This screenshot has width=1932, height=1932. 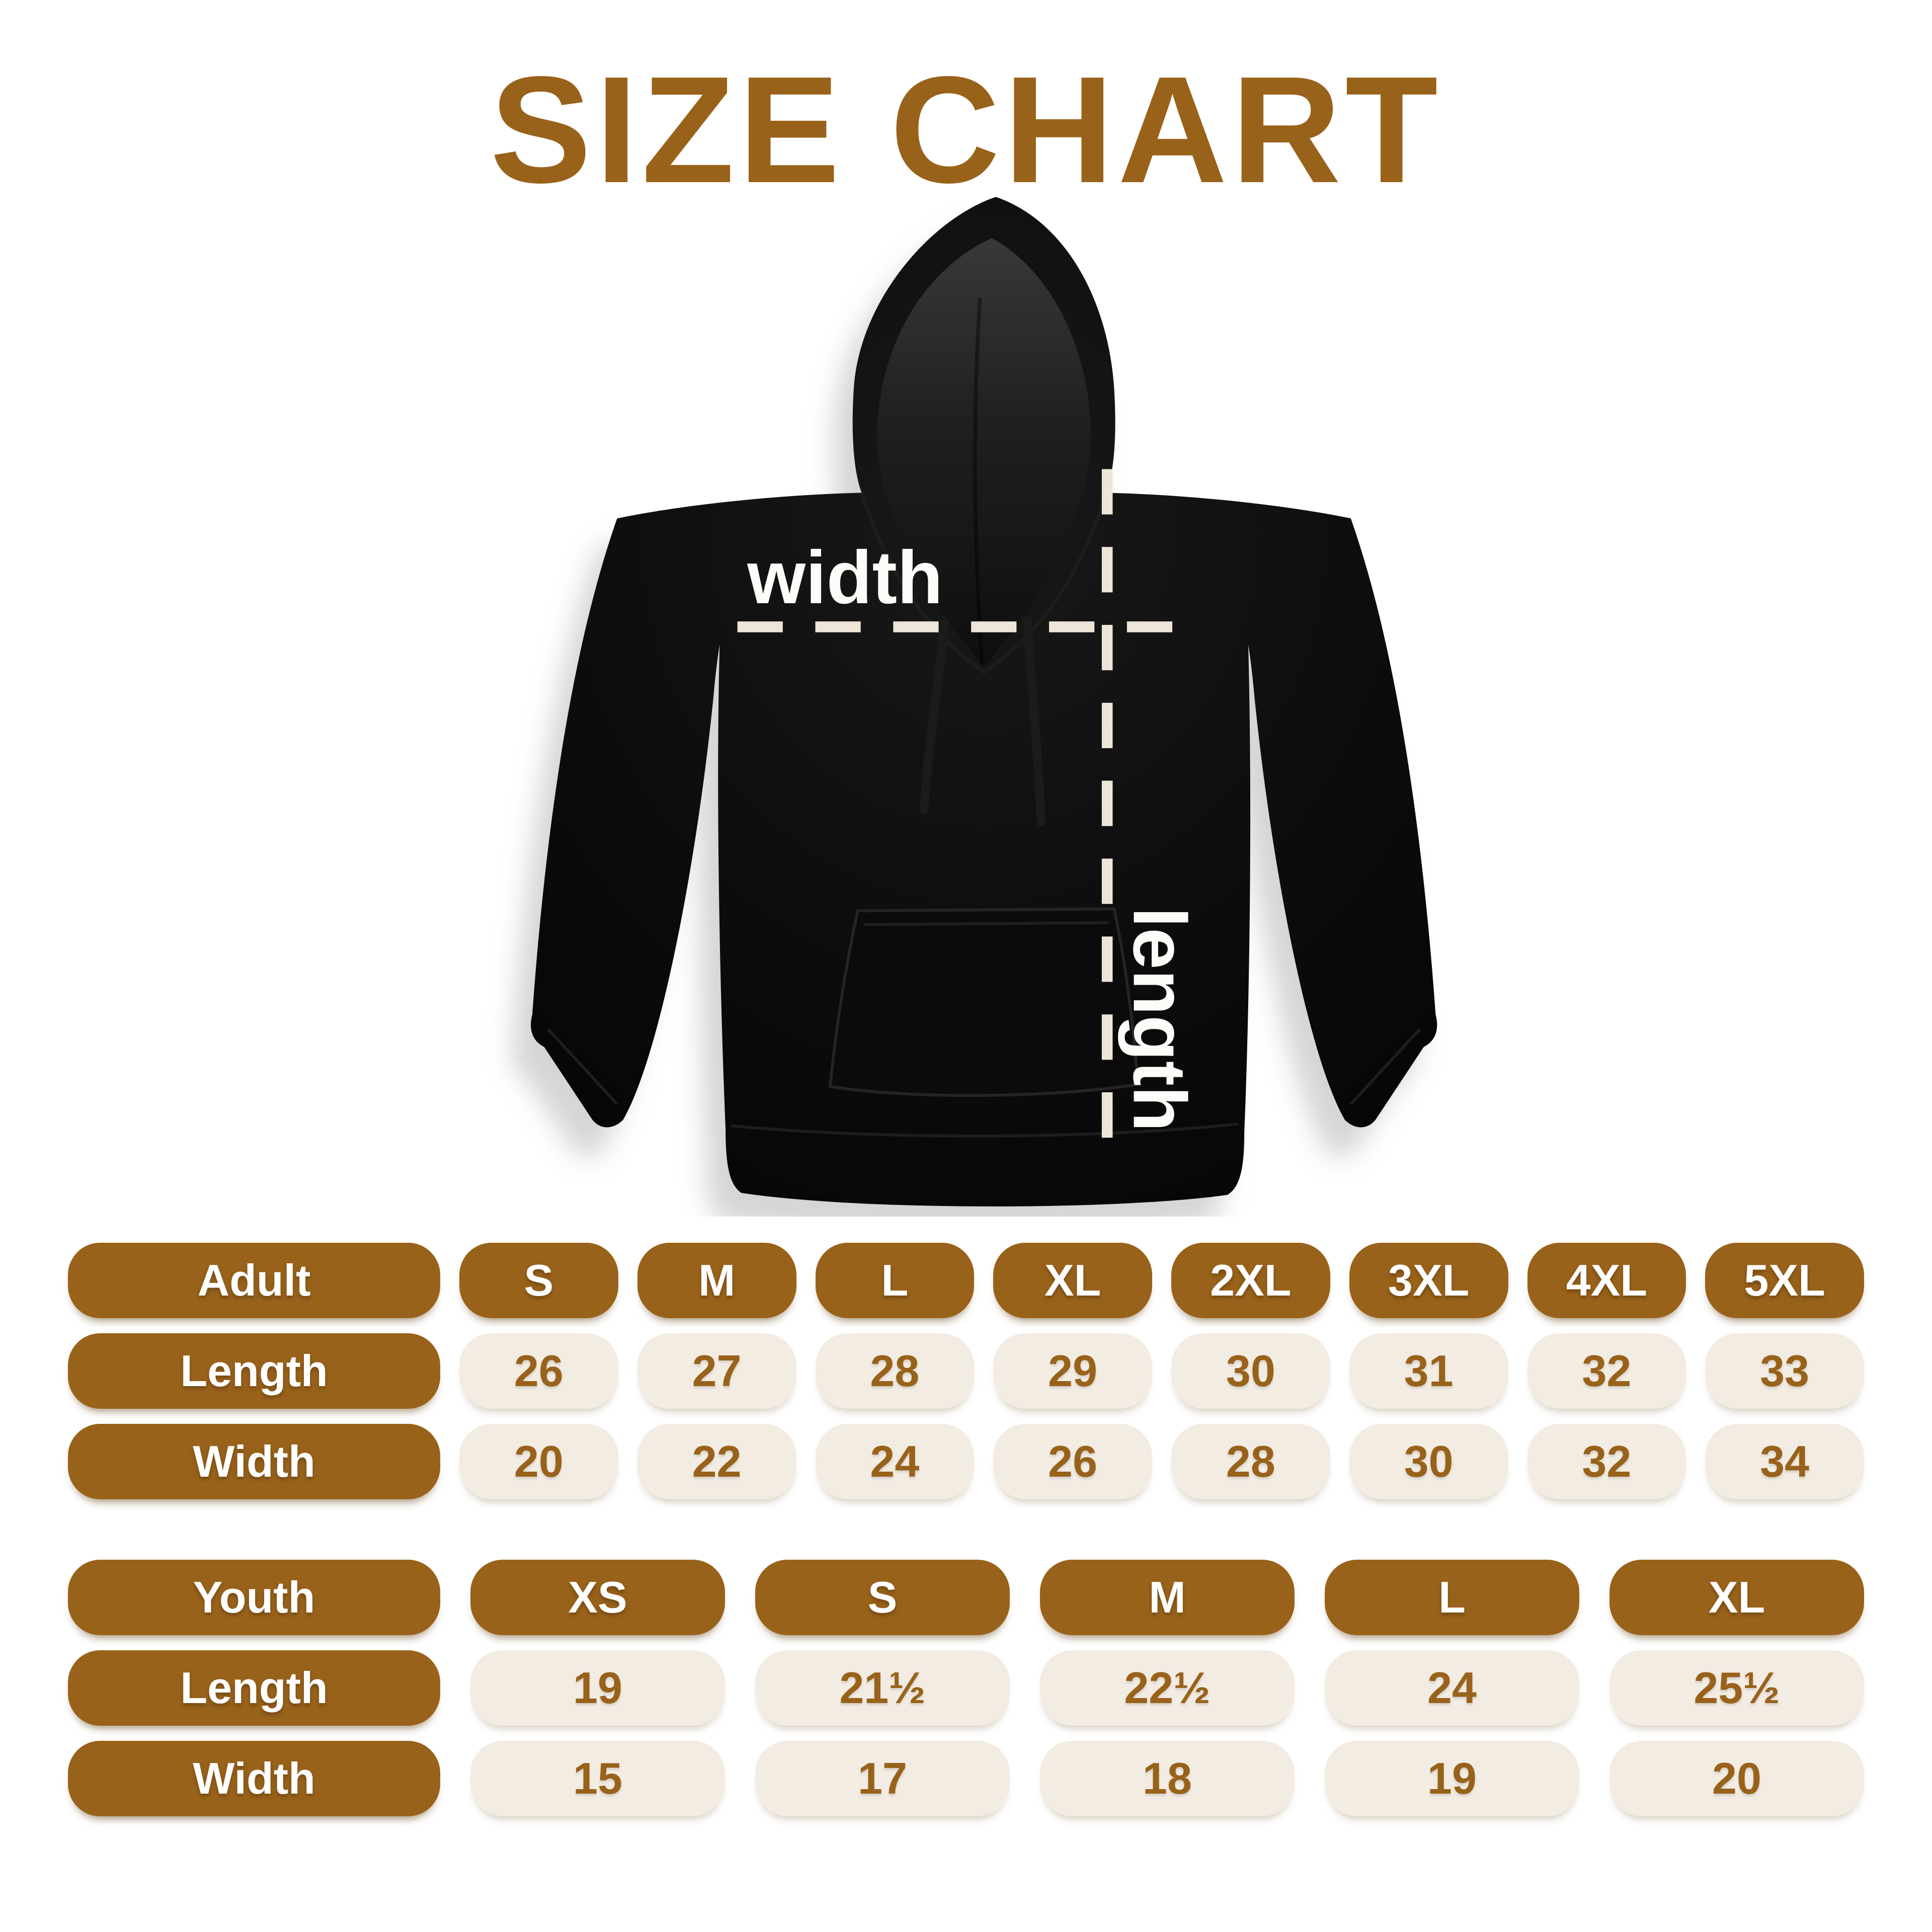 I want to click on table-row: Width 20 22 24 26 28 30 32 34, so click(x=966, y=1461).